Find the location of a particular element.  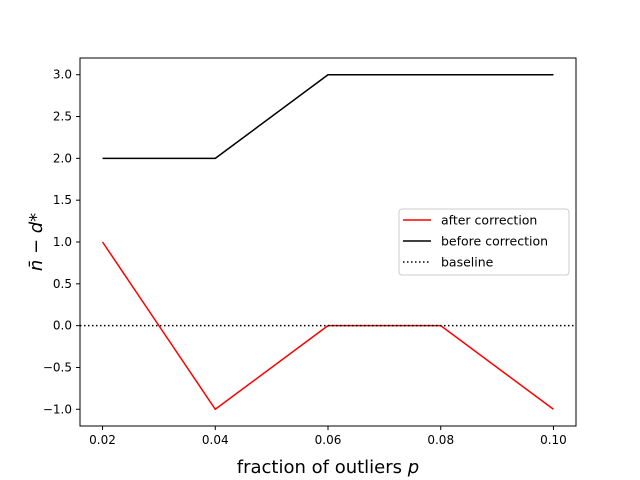

x-axis-label: fraction of outliers p is located at coordinates (328, 467).